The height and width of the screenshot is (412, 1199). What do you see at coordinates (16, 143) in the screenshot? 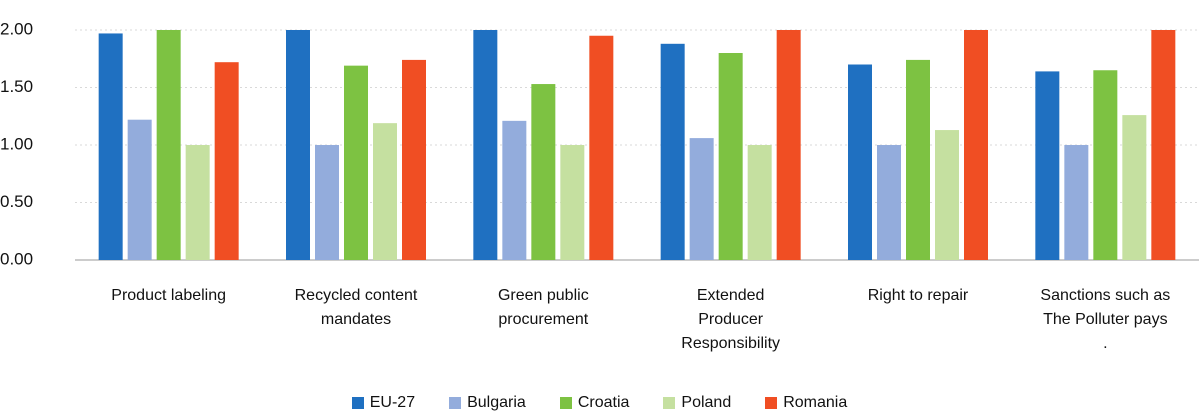
I see `y-tick-label: 1.00` at bounding box center [16, 143].